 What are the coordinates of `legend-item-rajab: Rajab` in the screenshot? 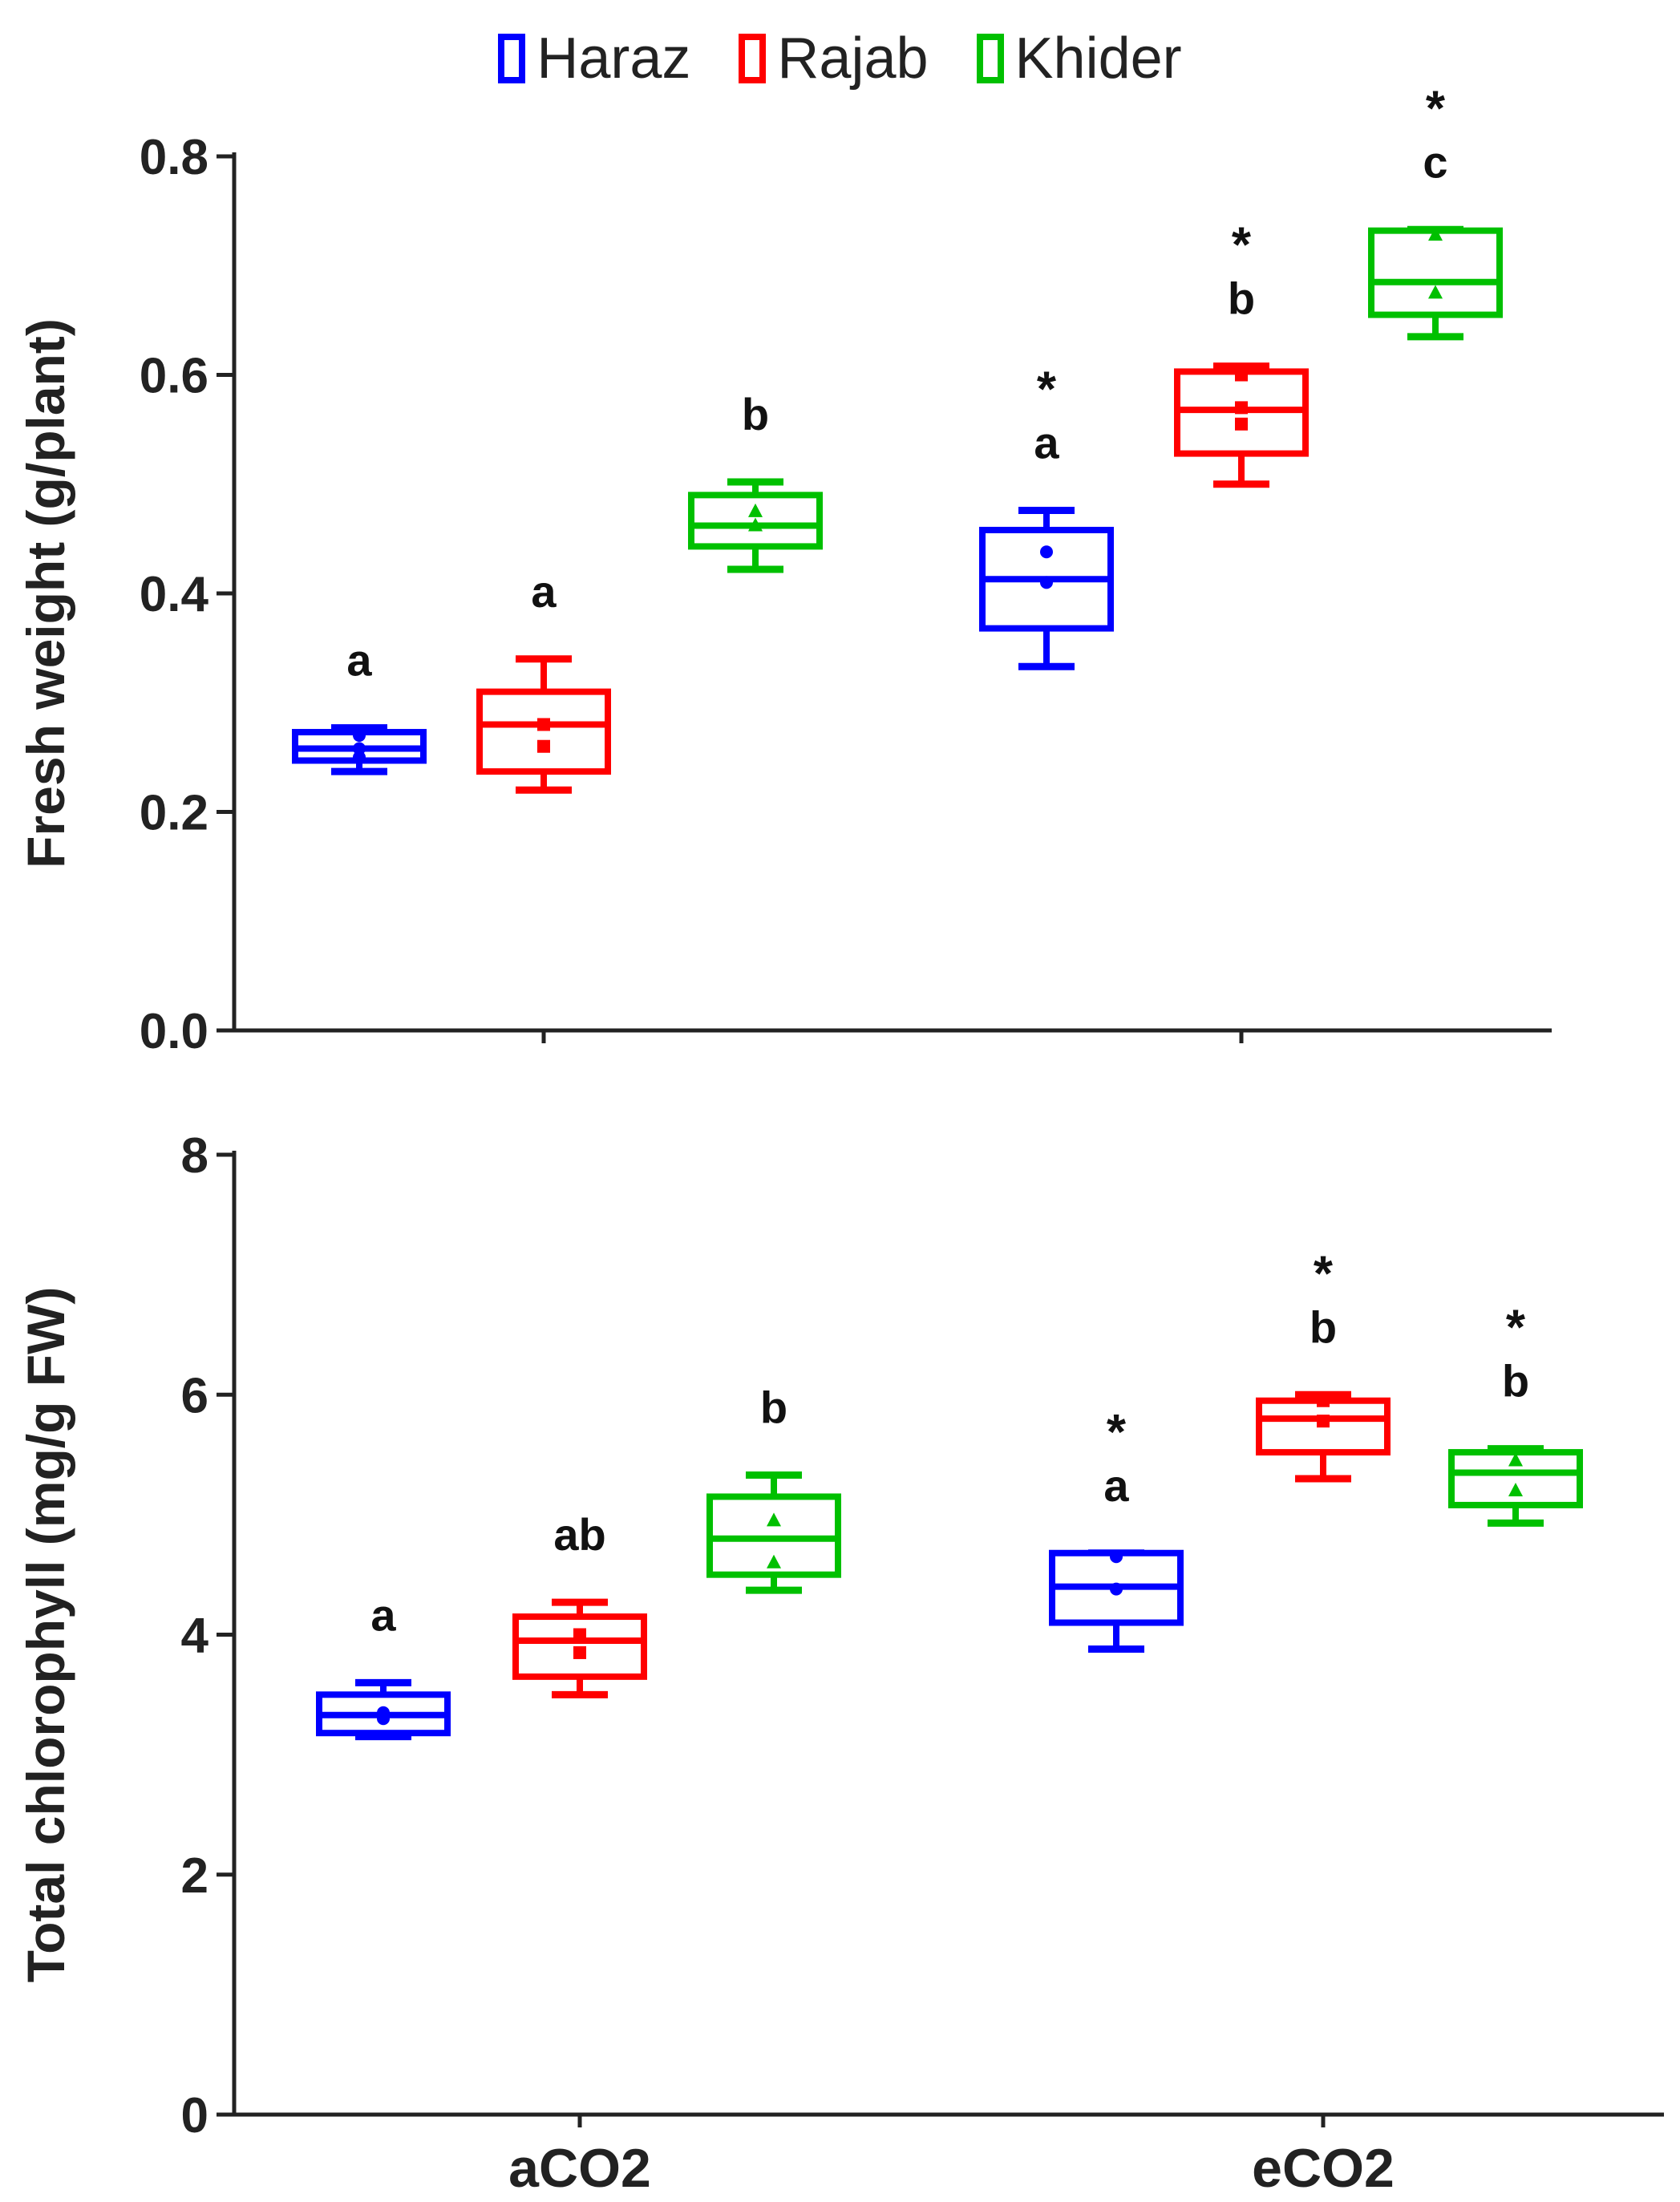 It's located at (834, 58).